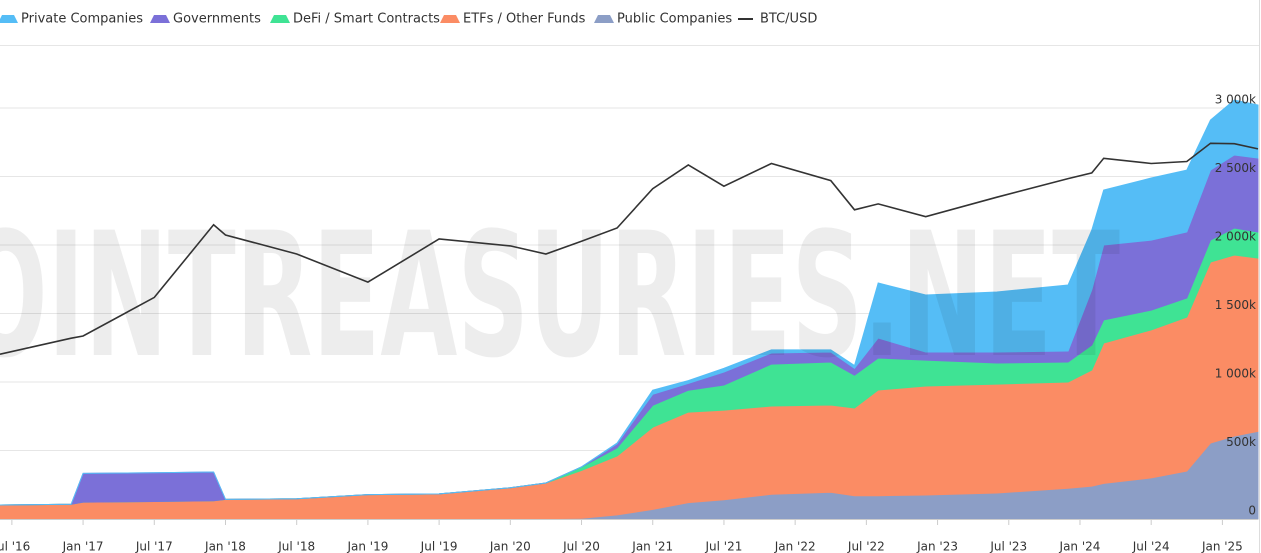  Describe the element at coordinates (1080, 546) in the screenshot. I see `x-tick-label: Jan '24` at that location.